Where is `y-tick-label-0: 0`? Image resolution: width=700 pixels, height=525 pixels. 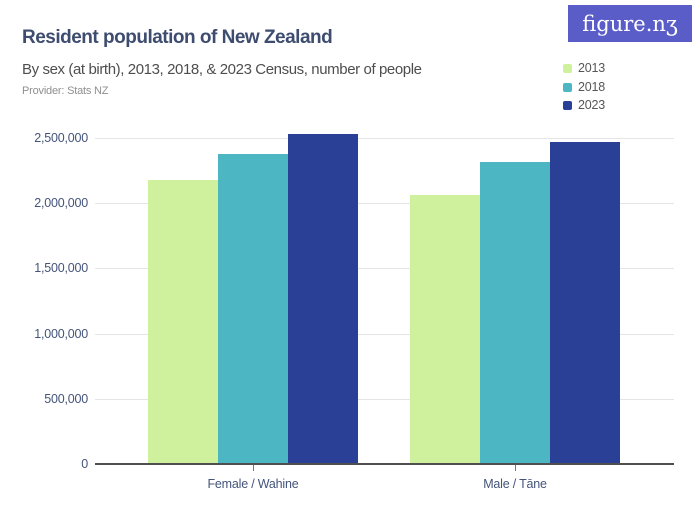 y-tick-label-0: 0 is located at coordinates (84, 464).